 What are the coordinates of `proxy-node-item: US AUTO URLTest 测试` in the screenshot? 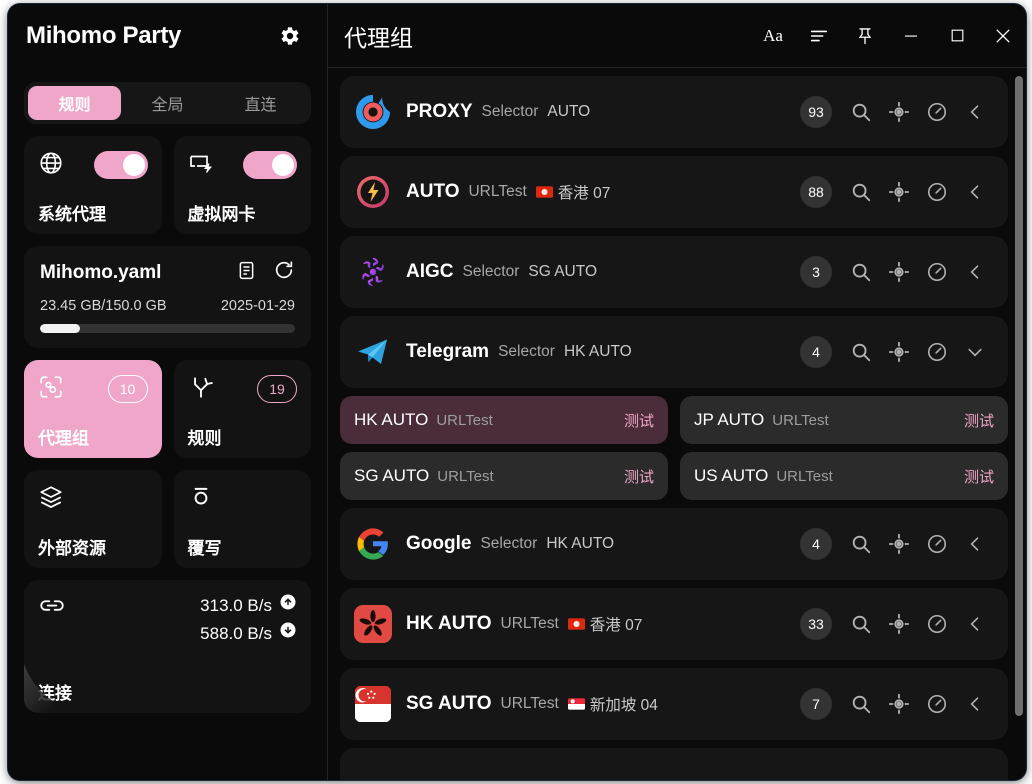 It's located at (844, 476).